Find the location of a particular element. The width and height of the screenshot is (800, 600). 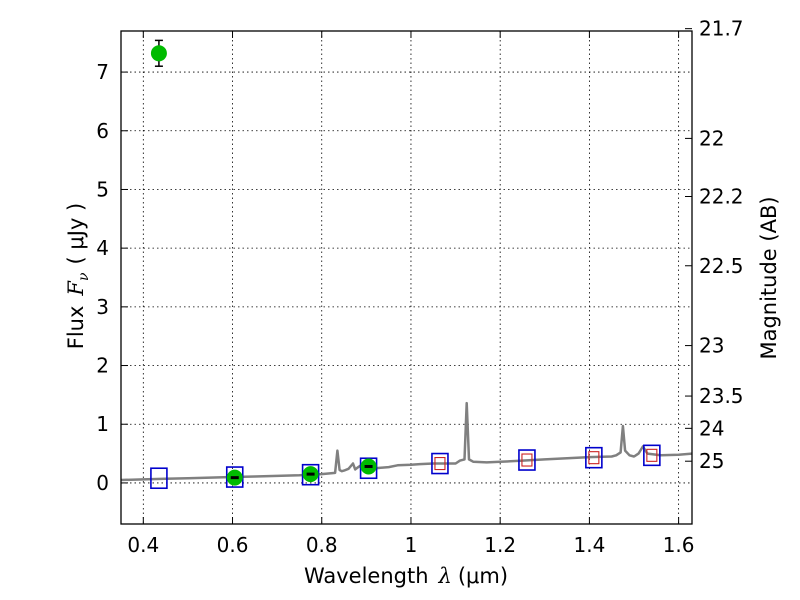

x-tick-label: 0.8 is located at coordinates (322, 545).